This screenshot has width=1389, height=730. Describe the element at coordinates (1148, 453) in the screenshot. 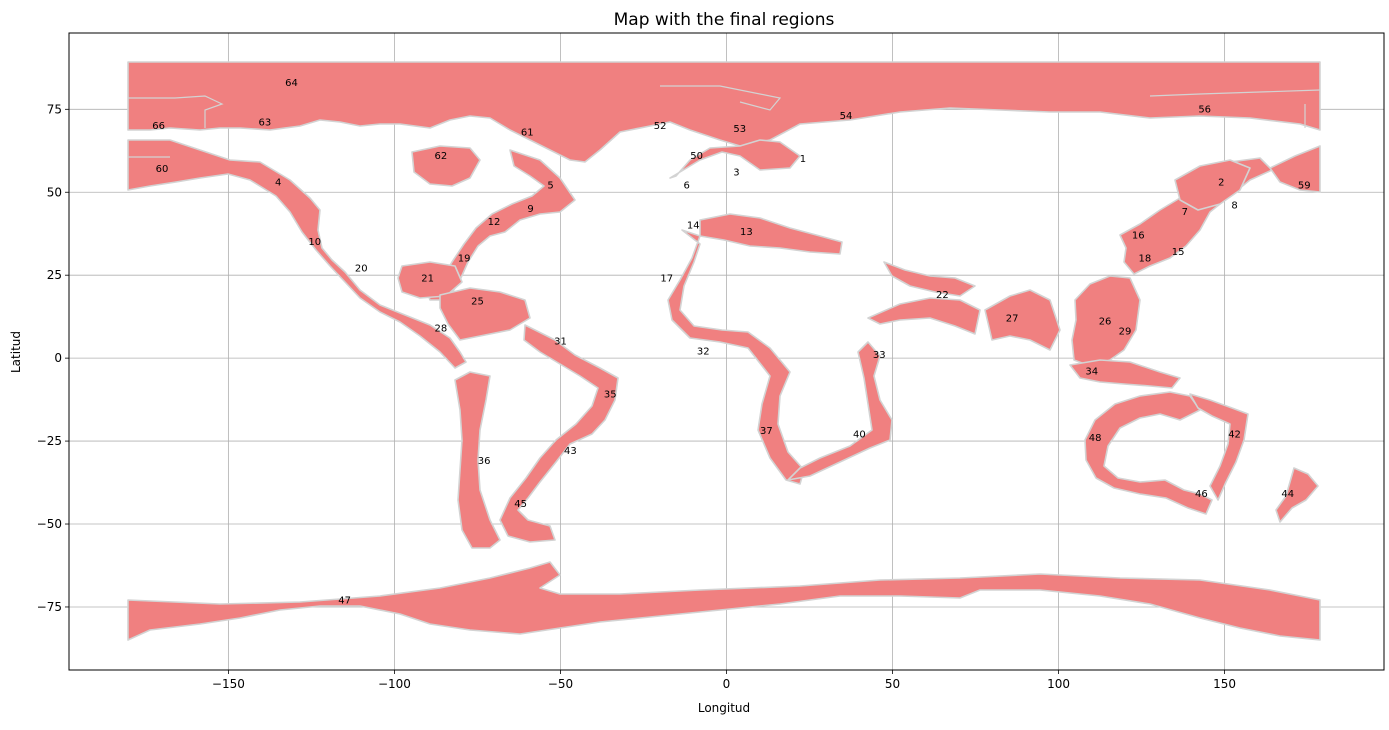

I see `region-shape-australia-west` at that location.